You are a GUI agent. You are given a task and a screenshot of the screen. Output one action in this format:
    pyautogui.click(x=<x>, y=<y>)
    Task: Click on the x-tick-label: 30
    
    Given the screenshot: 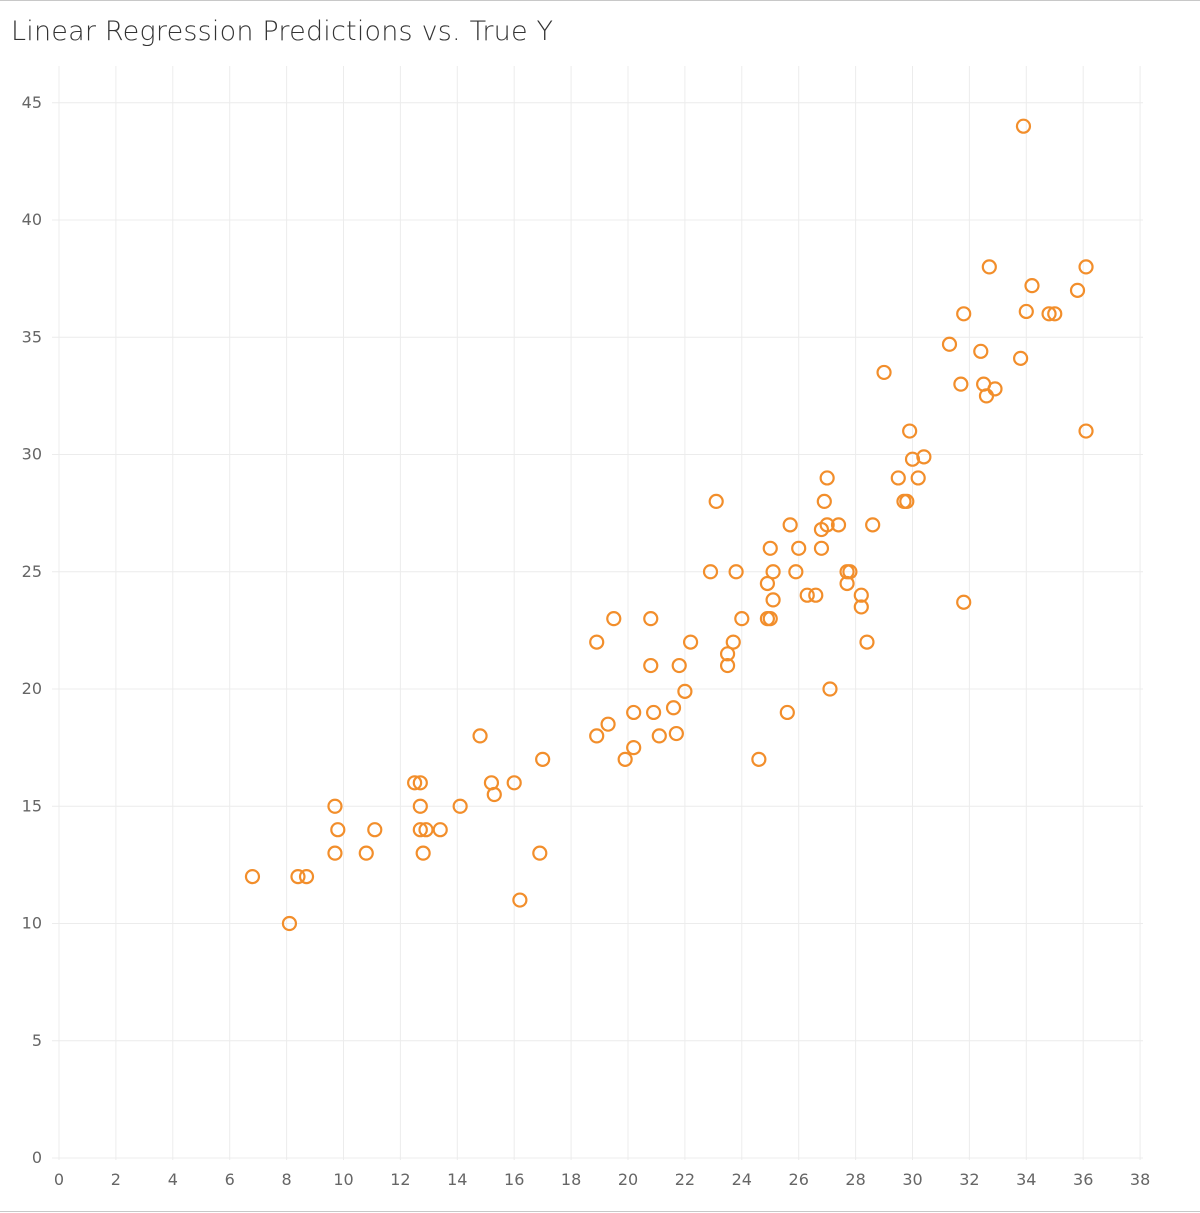 What is the action you would take?
    pyautogui.click(x=912, y=1179)
    